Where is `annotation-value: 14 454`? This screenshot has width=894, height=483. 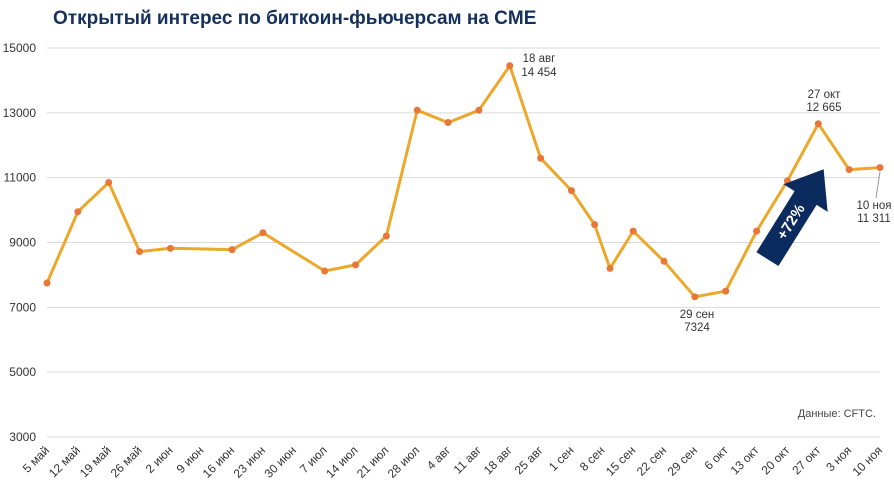
annotation-value: 14 454 is located at coordinates (539, 73).